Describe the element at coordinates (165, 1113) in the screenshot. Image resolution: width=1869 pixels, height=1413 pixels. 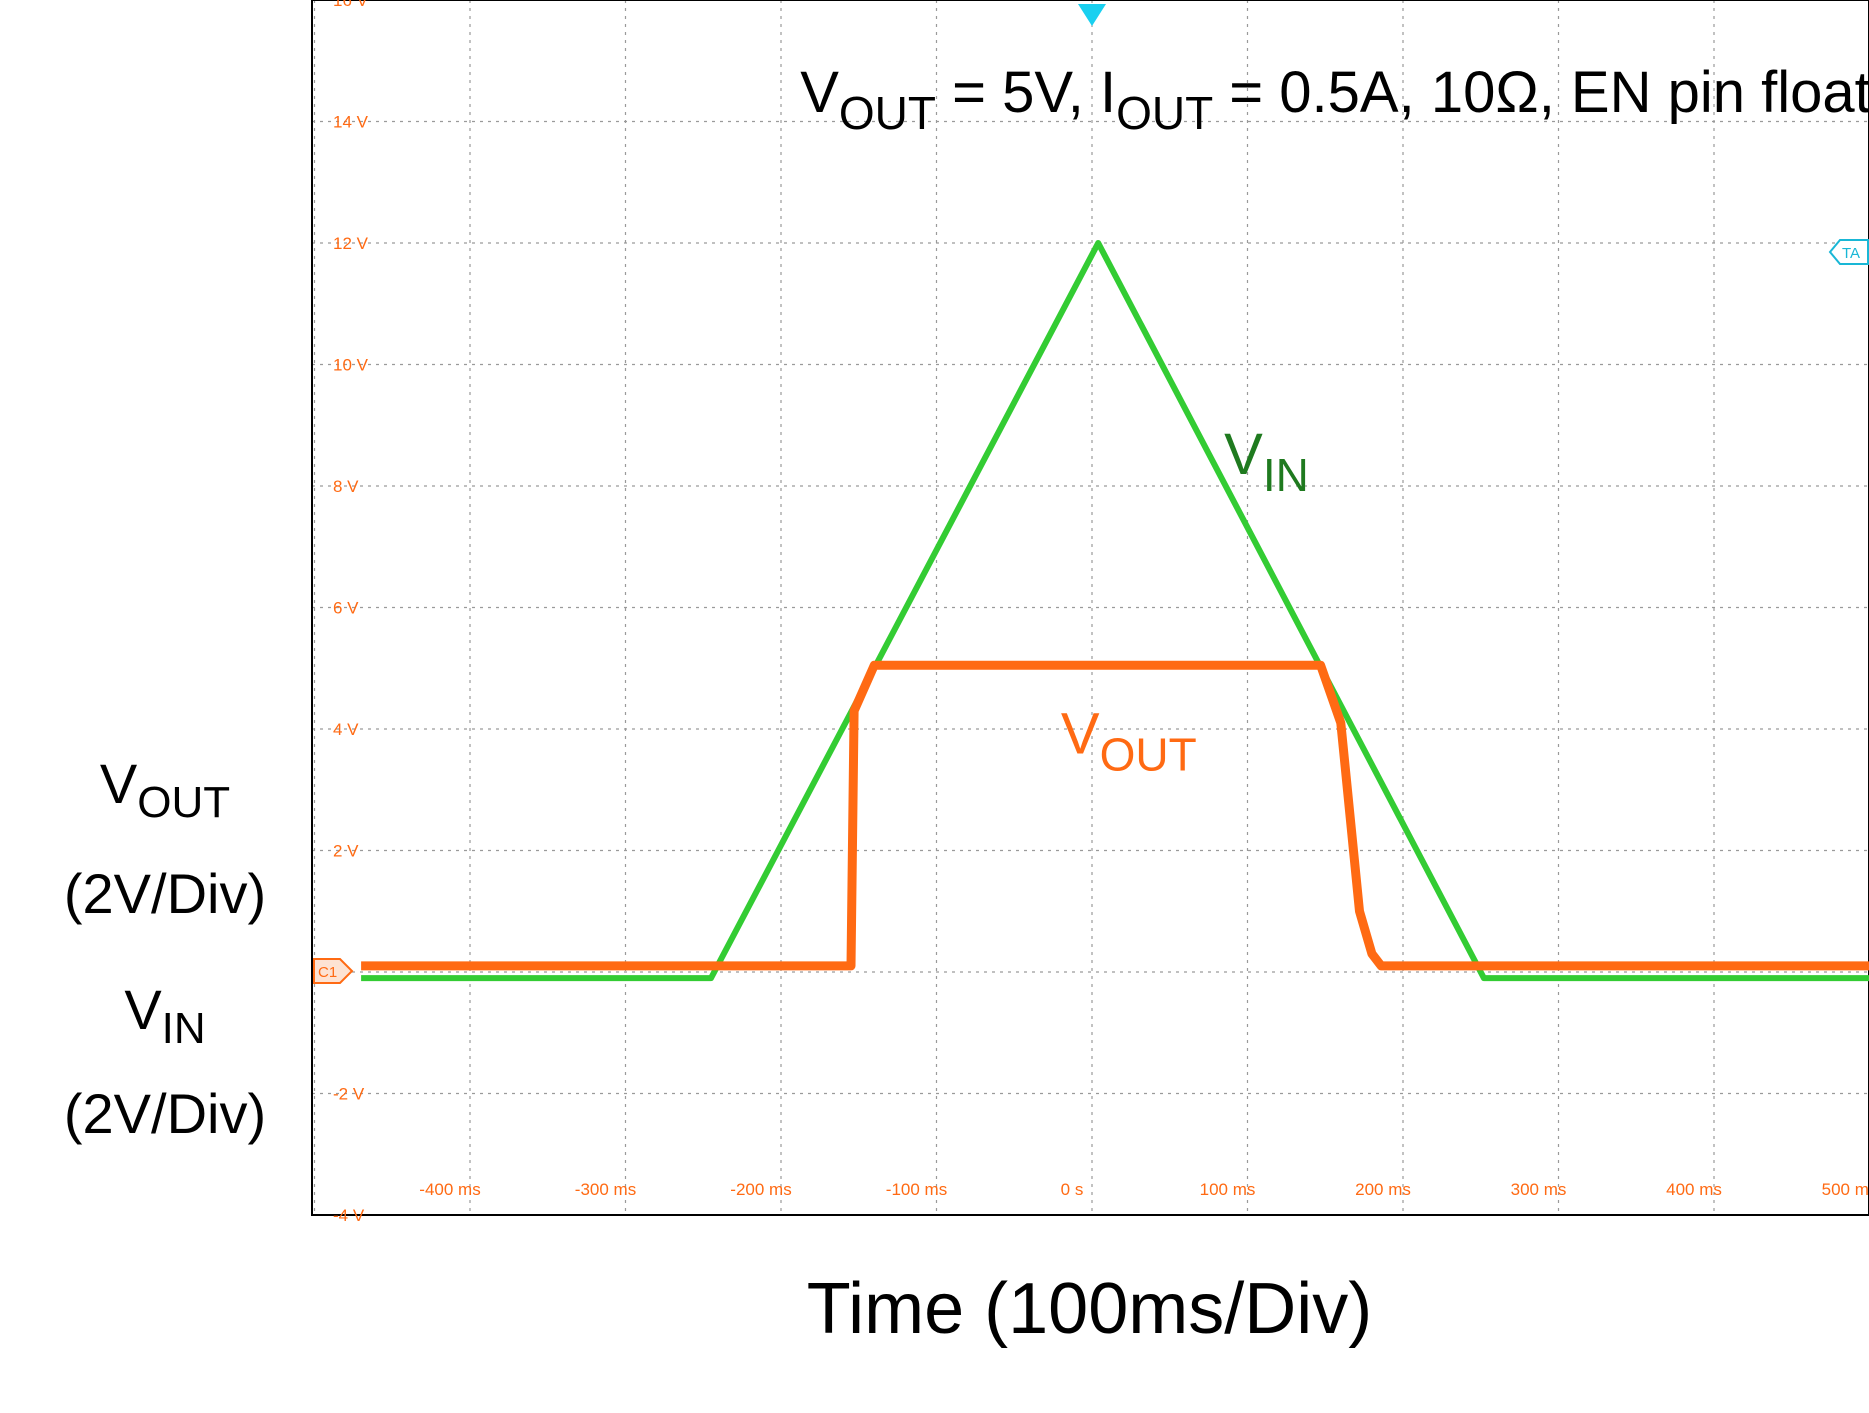
I see `left-vin-scale: (2V/Div)` at that location.